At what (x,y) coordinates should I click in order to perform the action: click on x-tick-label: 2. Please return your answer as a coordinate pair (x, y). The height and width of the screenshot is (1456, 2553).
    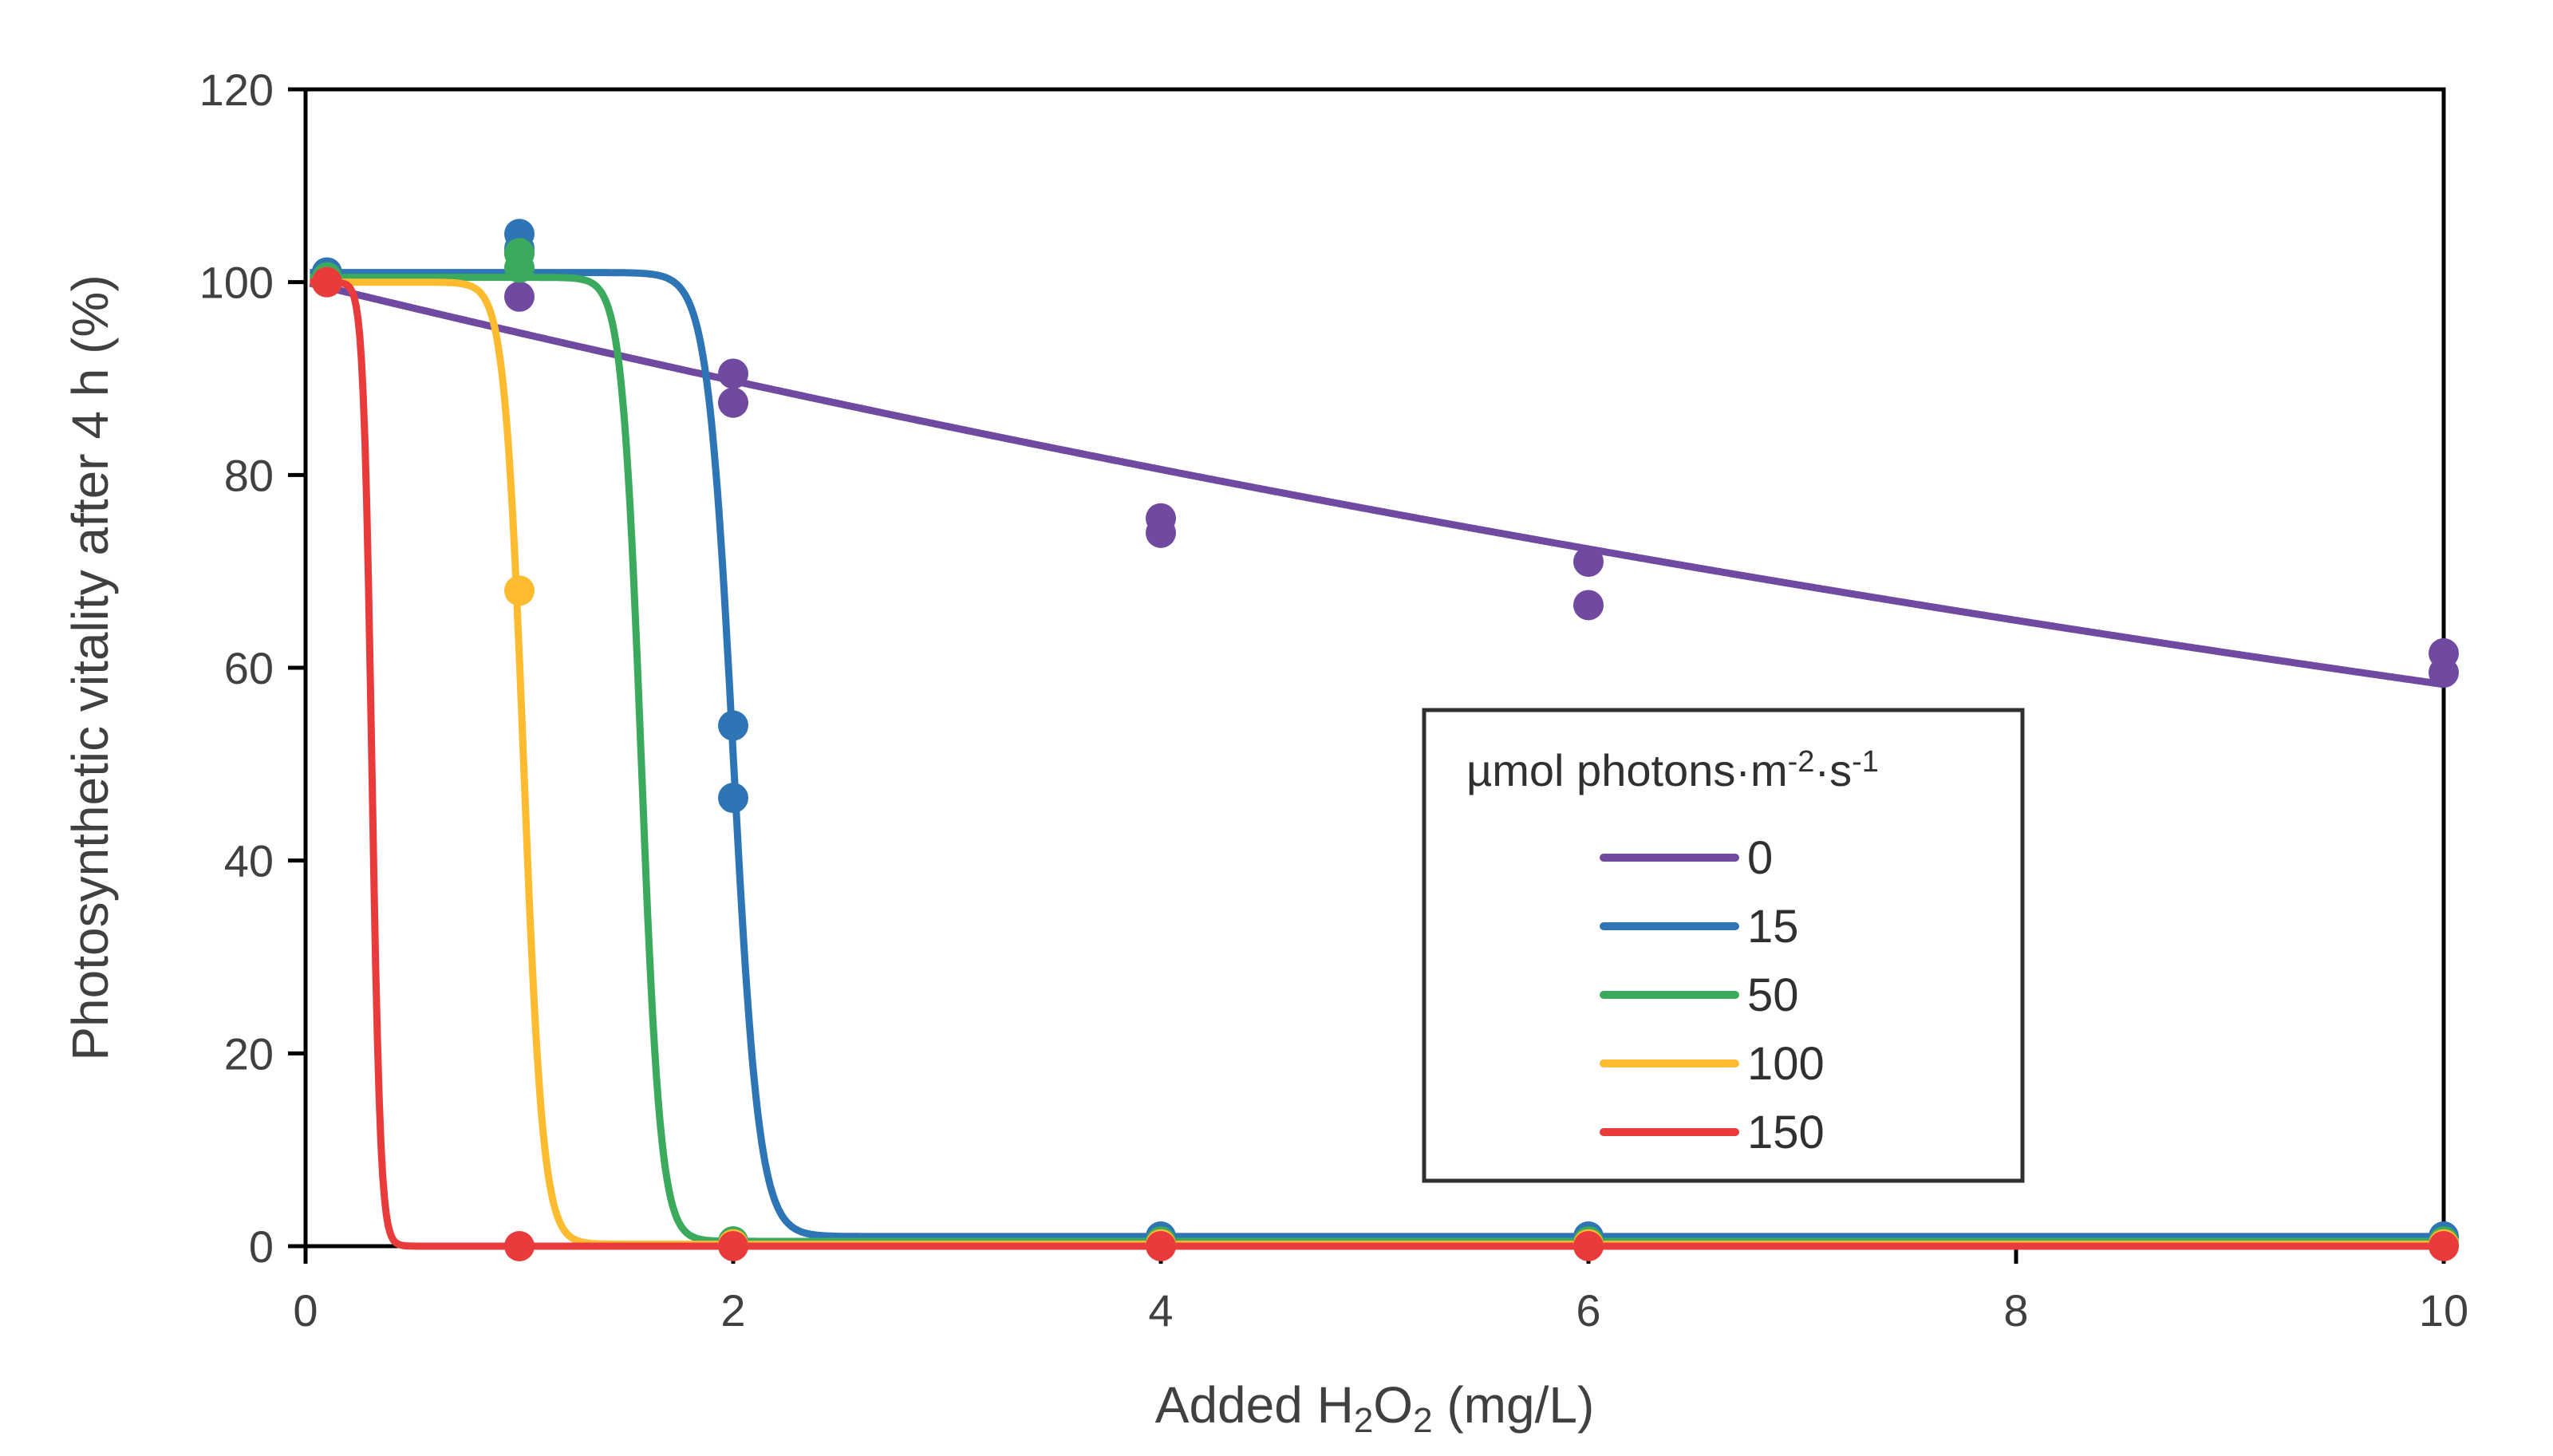
    Looking at the image, I should click on (732, 1310).